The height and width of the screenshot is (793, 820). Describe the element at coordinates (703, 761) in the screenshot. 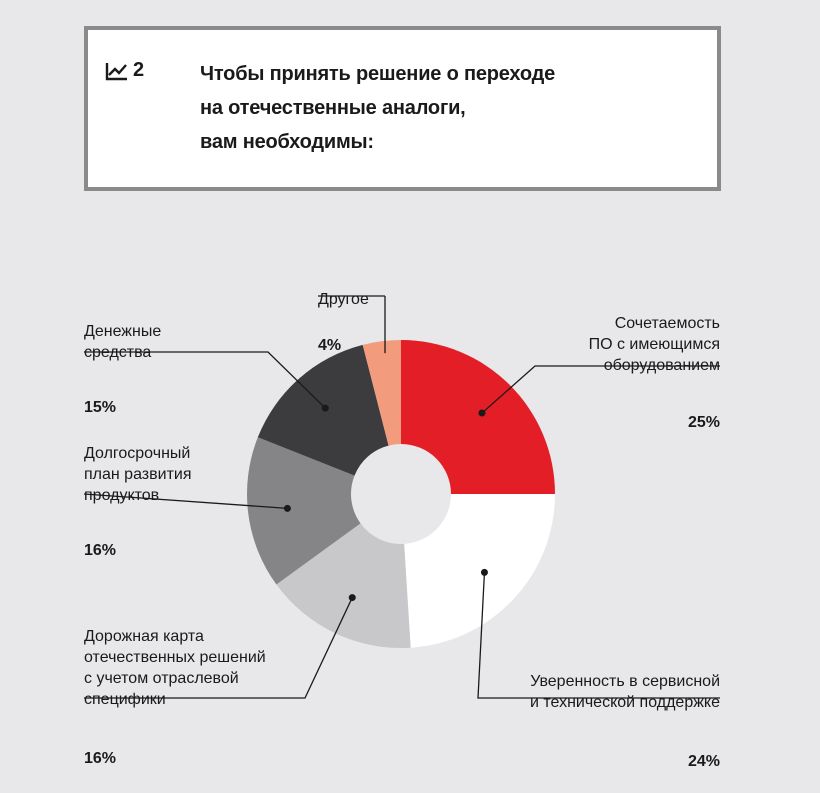

I see `slice-value-label: 24%` at that location.